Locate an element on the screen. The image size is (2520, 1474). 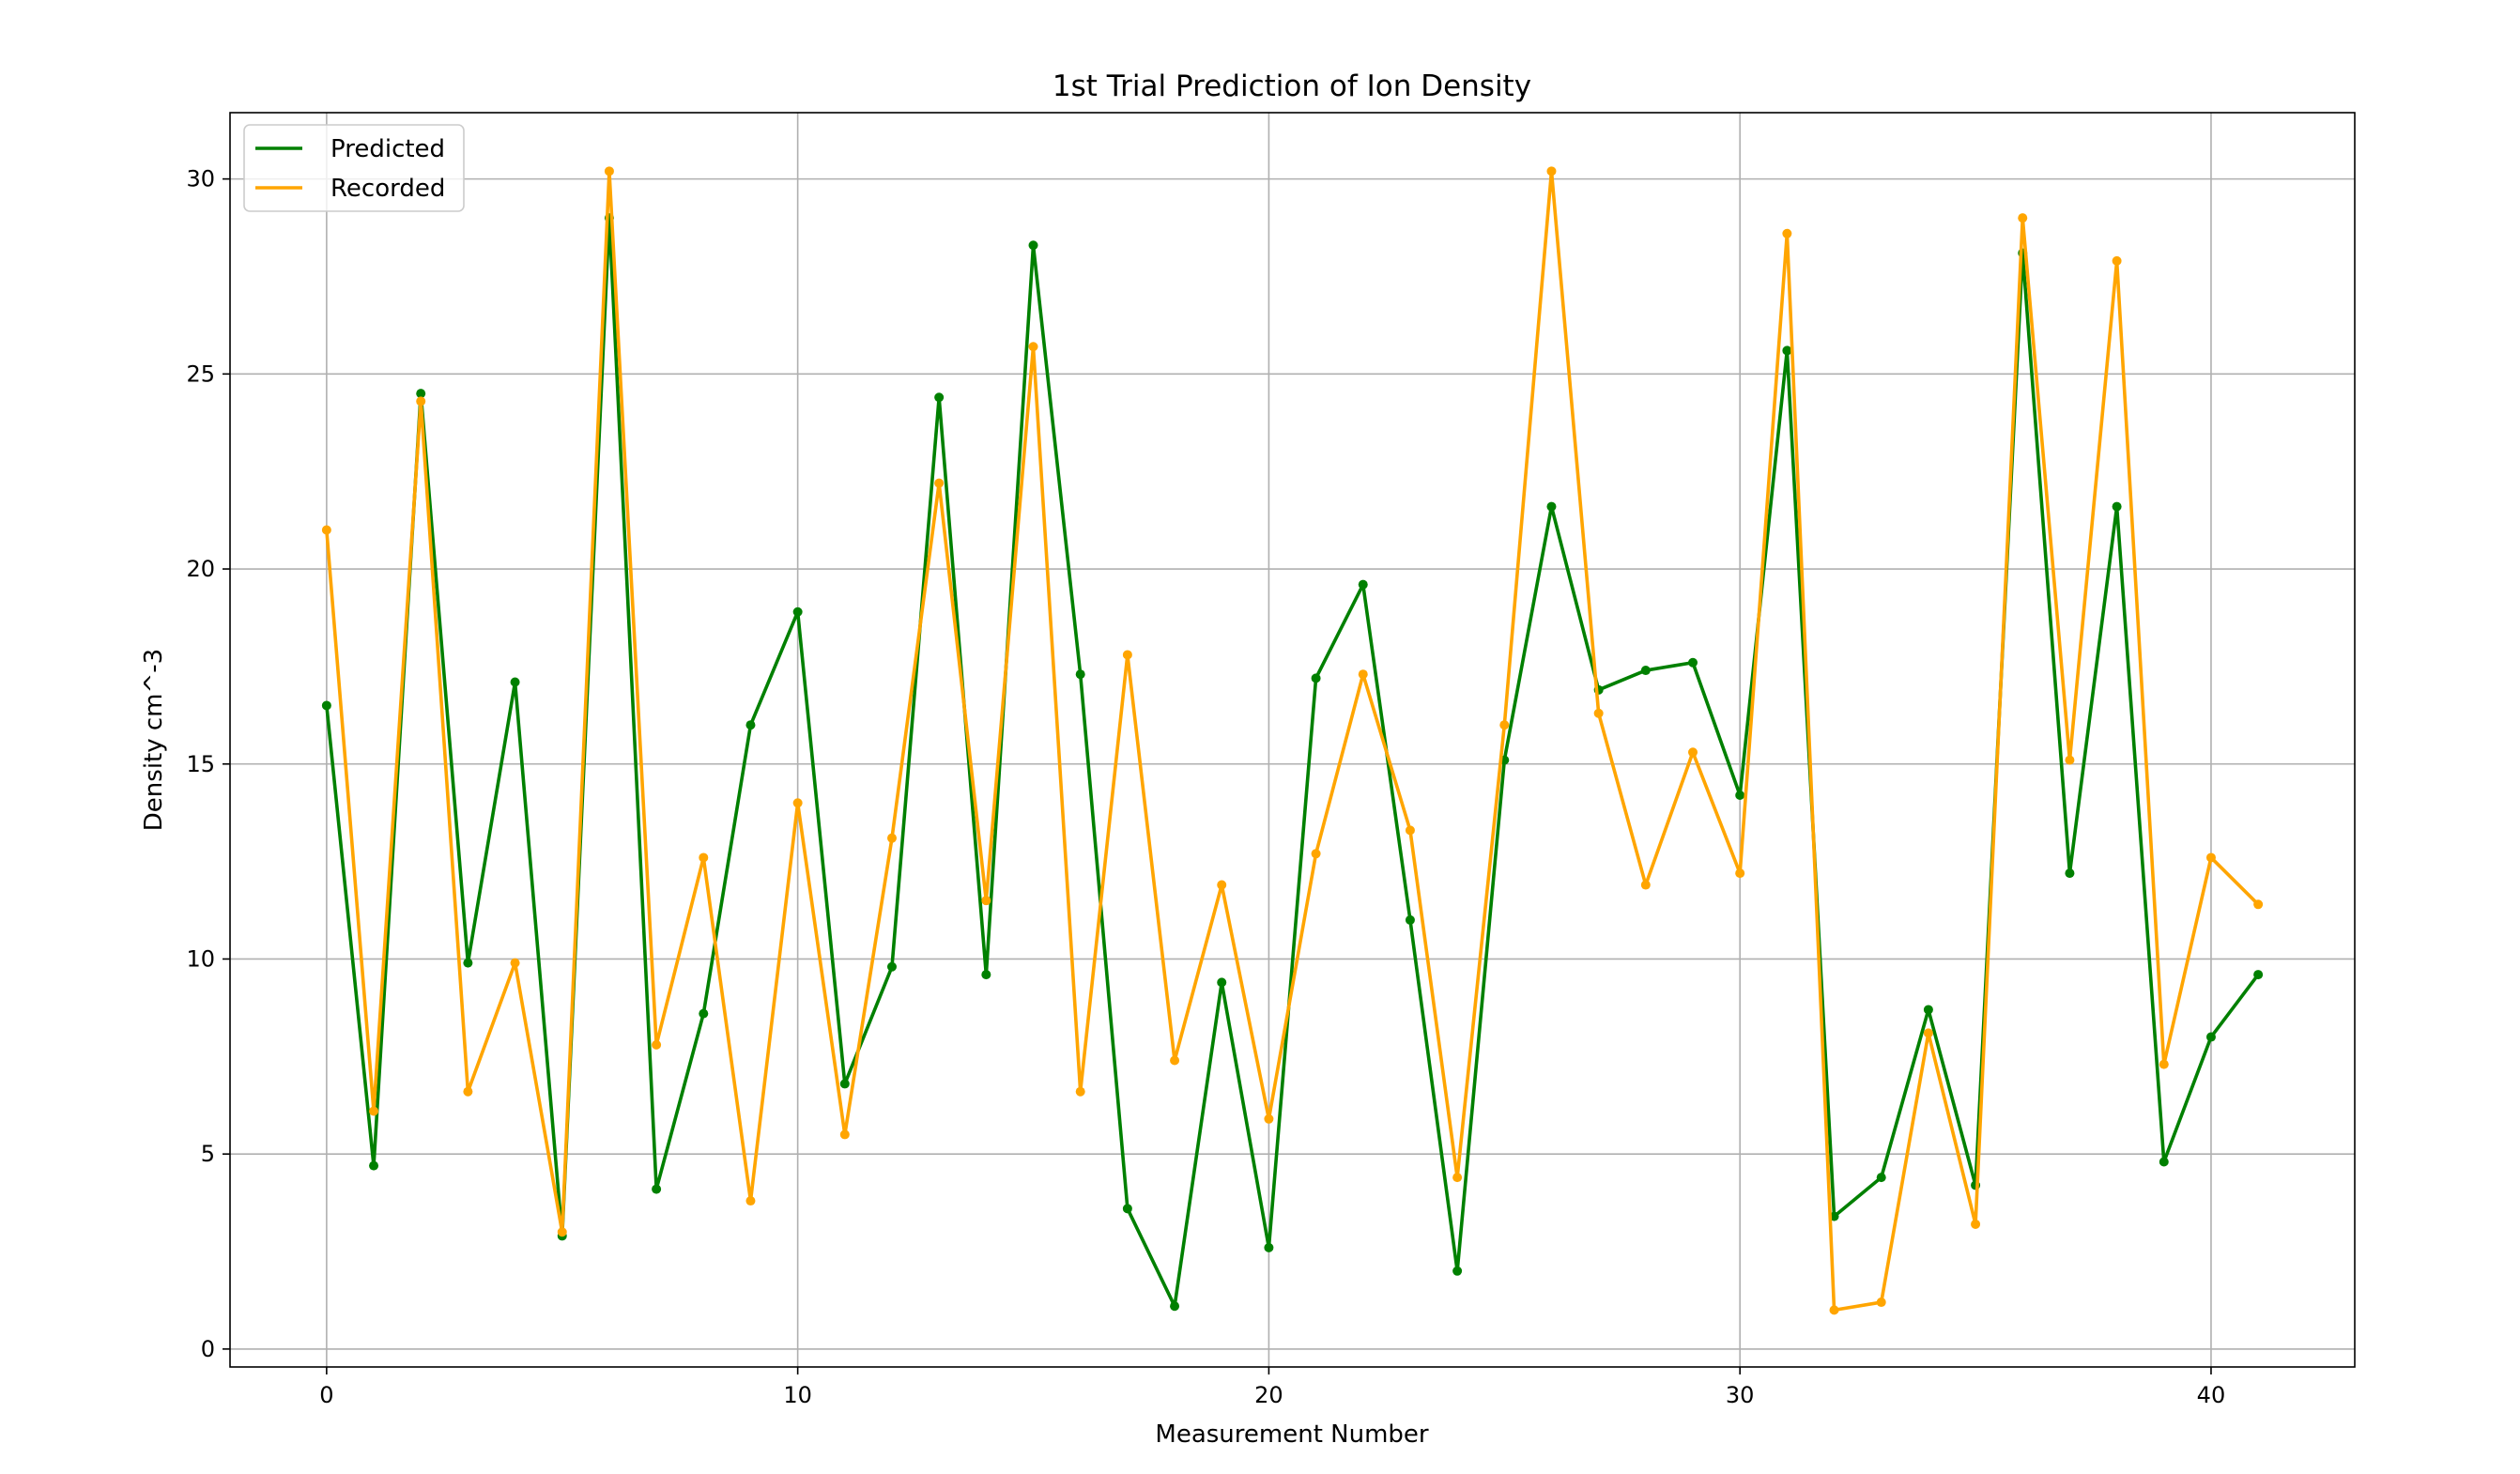
y-axis-title: Density cm^-3 is located at coordinates (154, 740).